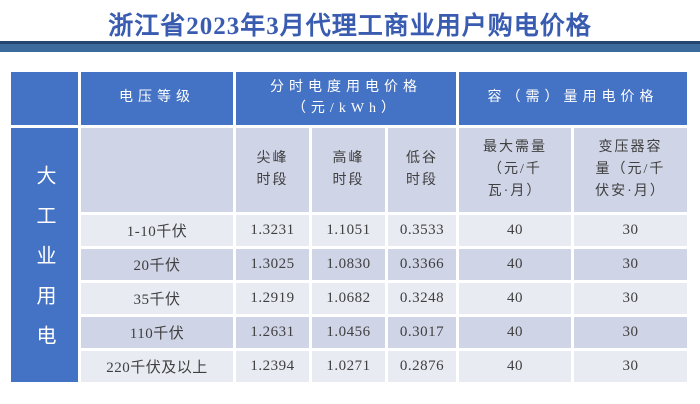 Image resolution: width=700 pixels, height=404 pixels. I want to click on cell-peak-price: 1.2631, so click(272, 332).